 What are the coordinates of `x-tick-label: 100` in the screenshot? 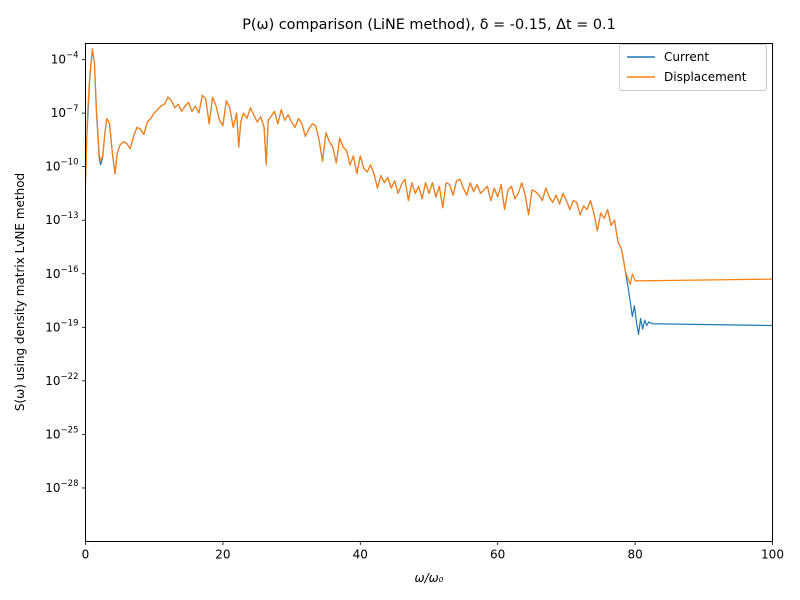 It's located at (772, 555).